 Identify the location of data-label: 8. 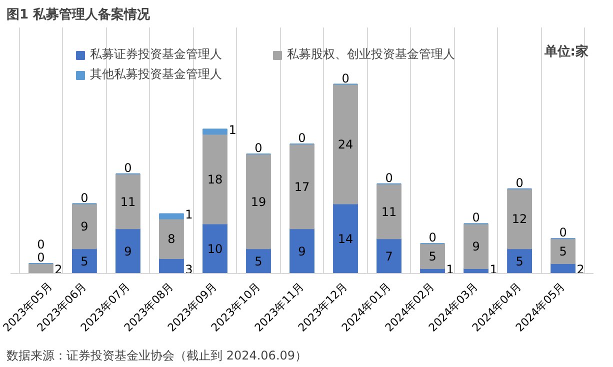
(172, 239).